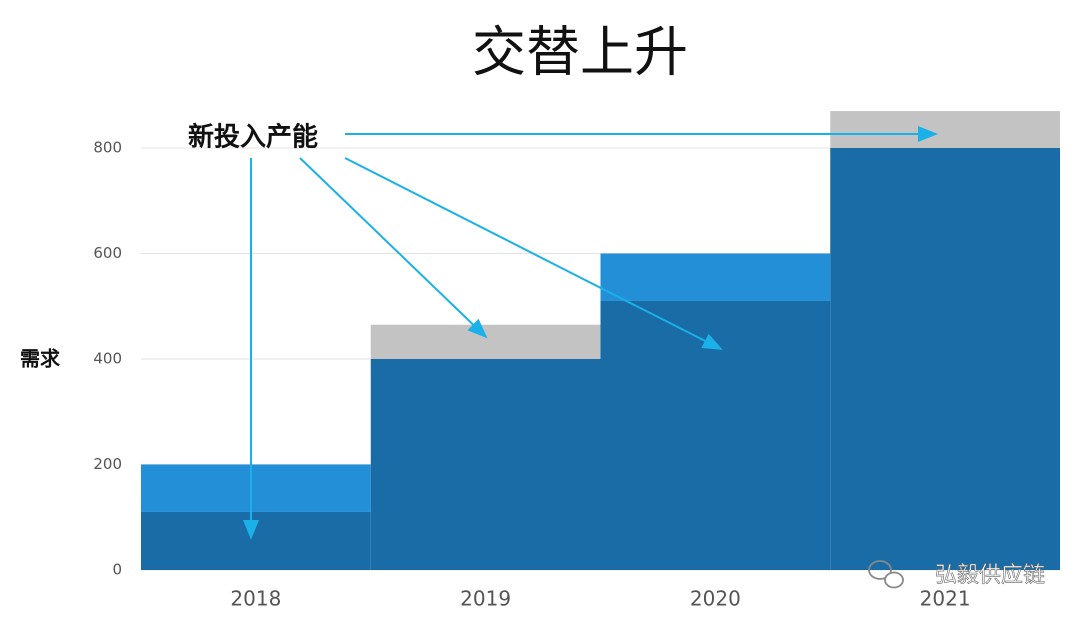 This screenshot has width=1080, height=623. What do you see at coordinates (715, 599) in the screenshot?
I see `x-tick-label: 2020` at bounding box center [715, 599].